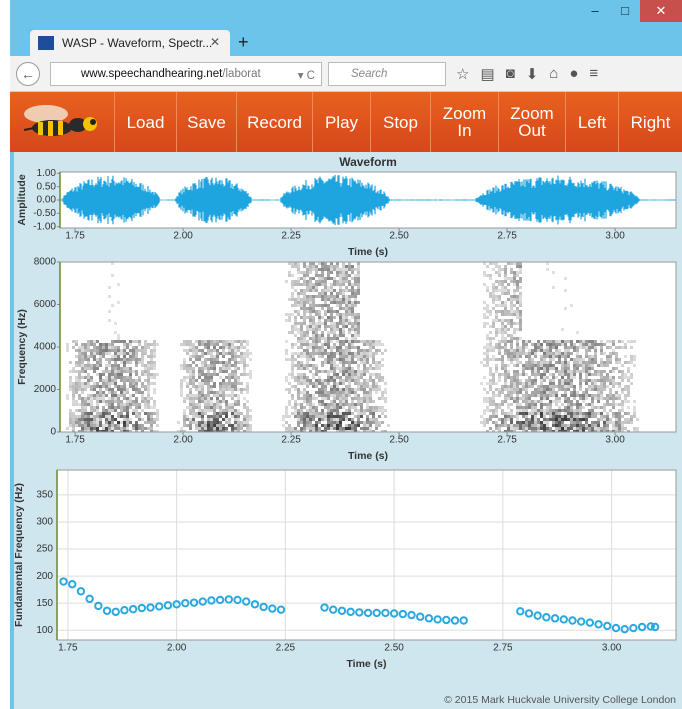  I want to click on home: ⌂, so click(554, 73).